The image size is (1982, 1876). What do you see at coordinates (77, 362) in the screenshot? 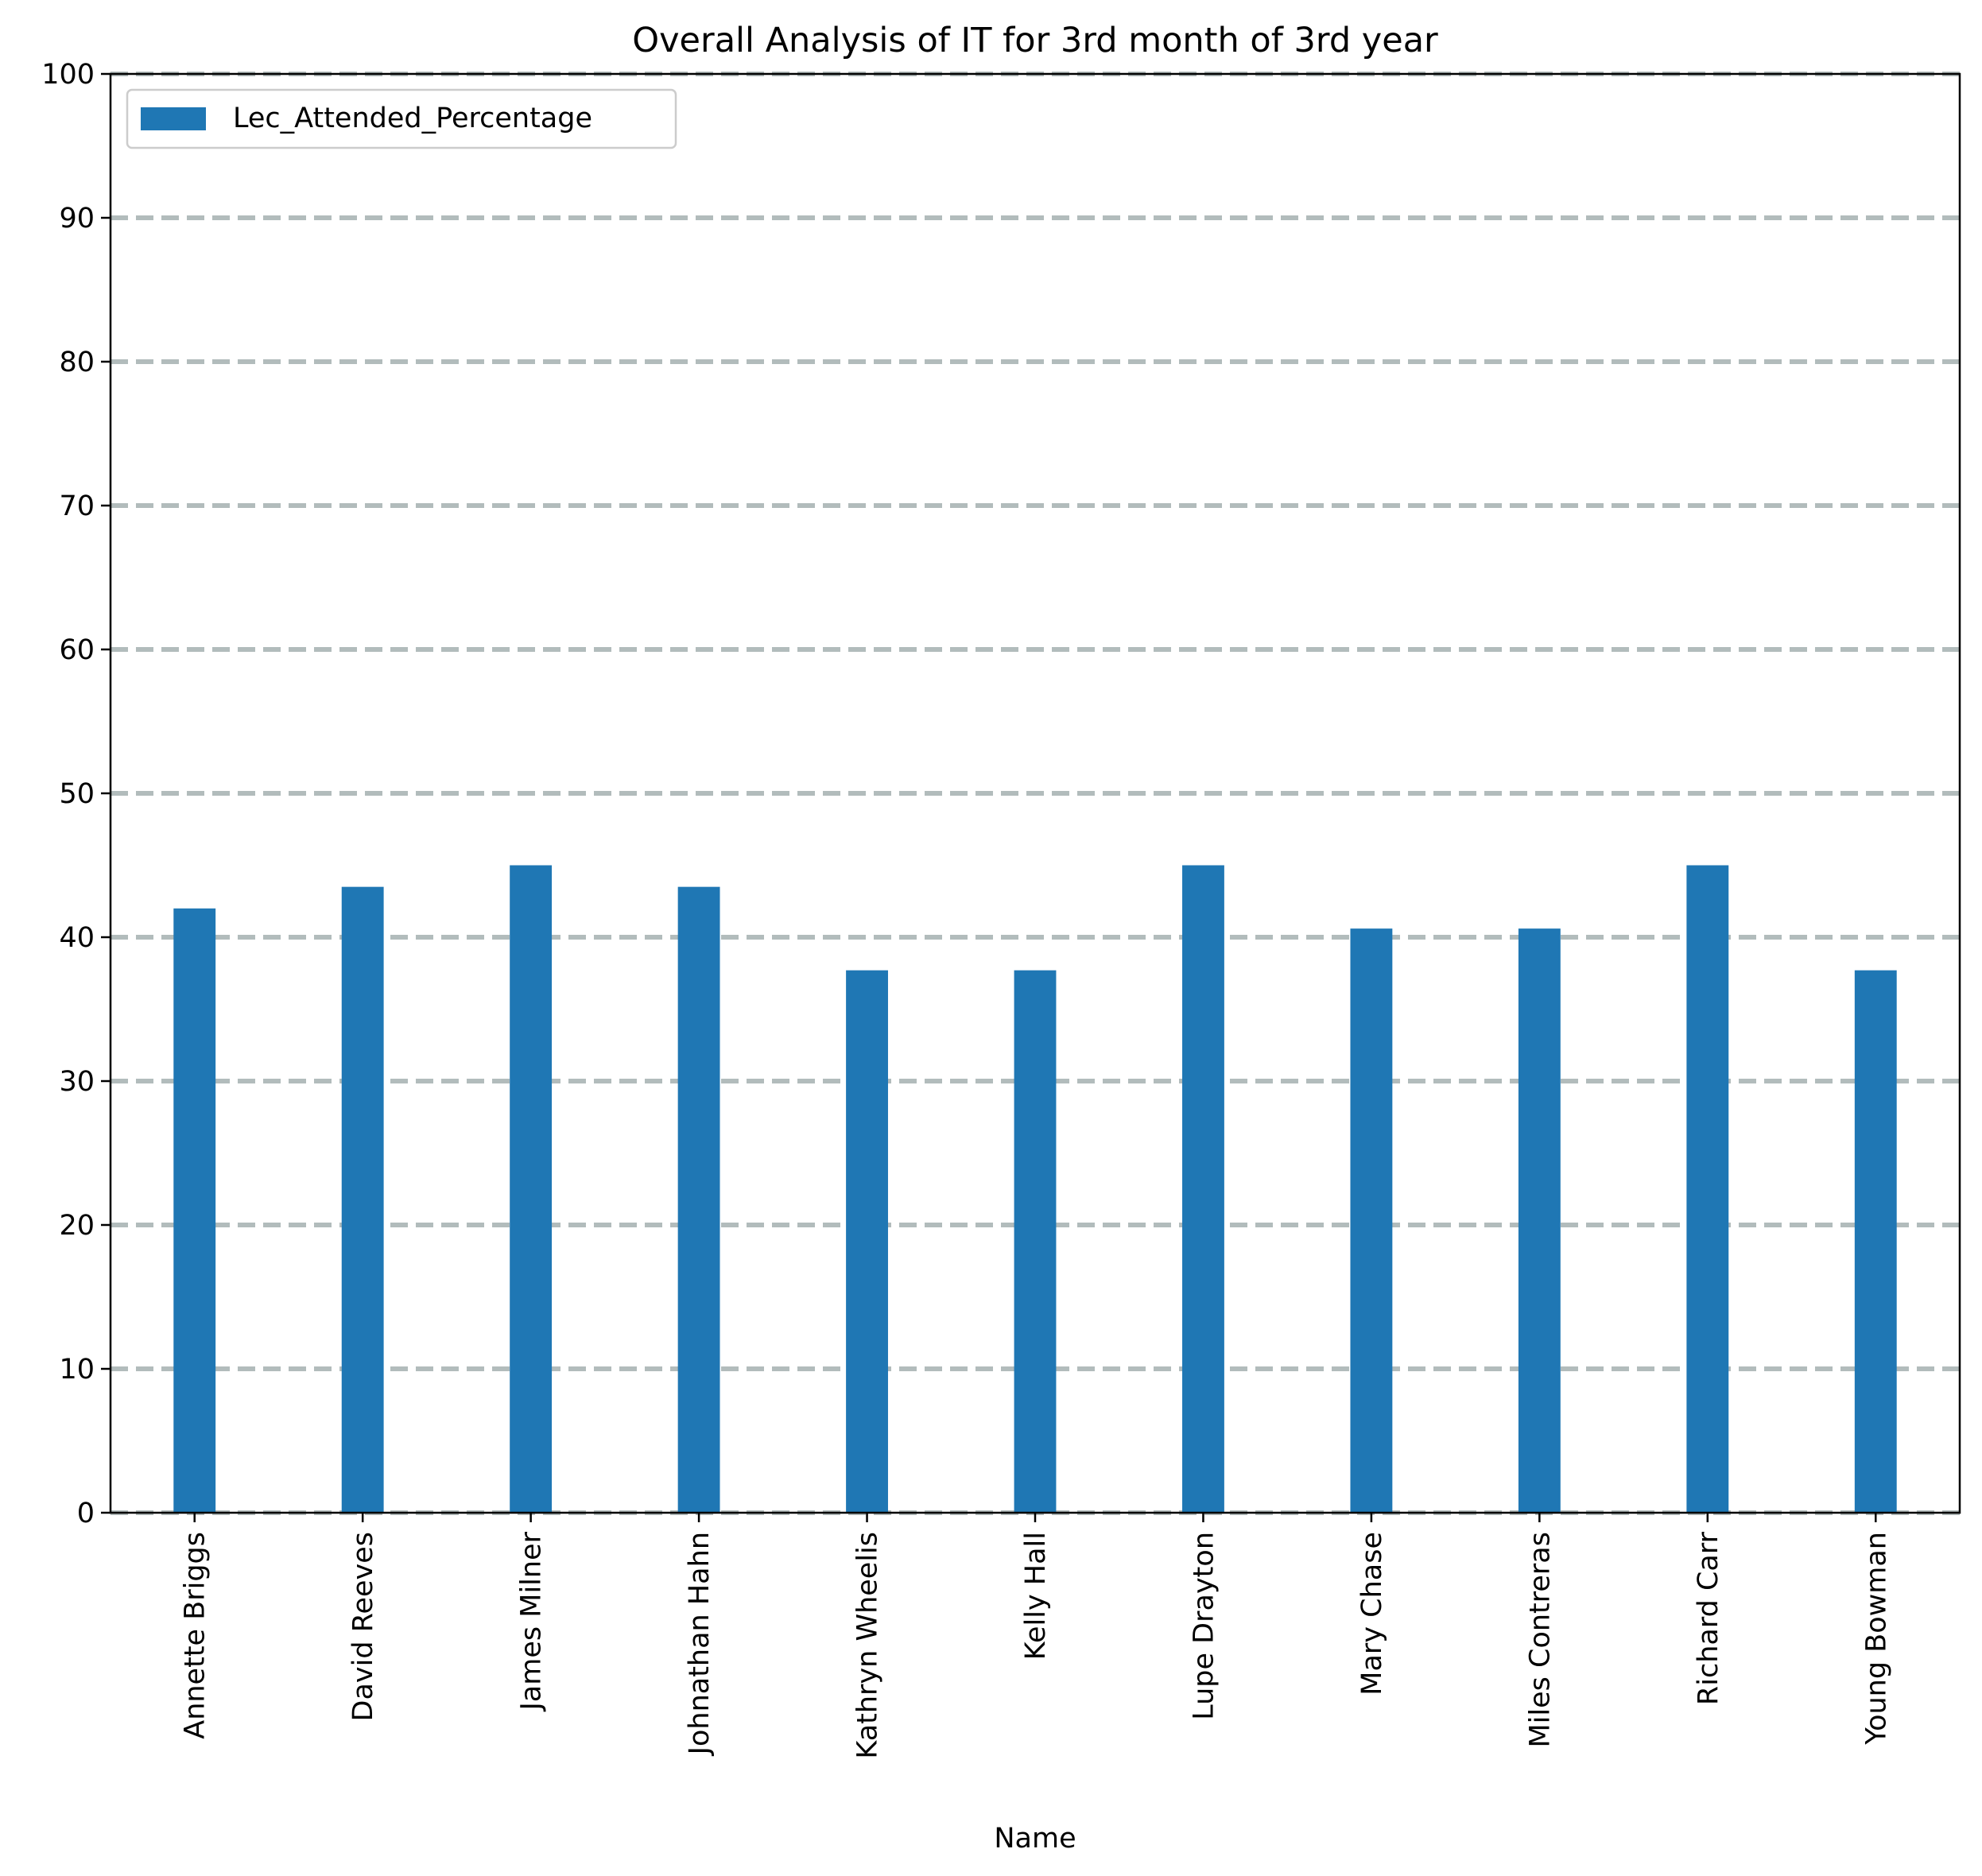
I see `y-tick-label: 80` at bounding box center [77, 362].